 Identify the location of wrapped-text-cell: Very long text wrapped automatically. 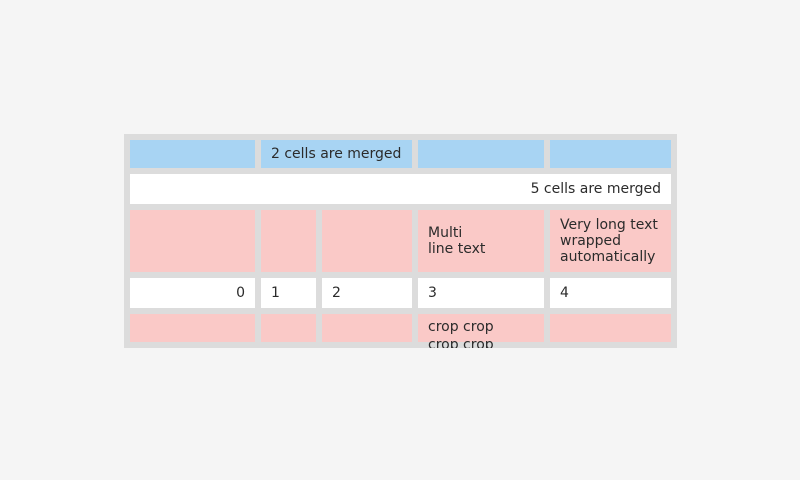
(610, 241).